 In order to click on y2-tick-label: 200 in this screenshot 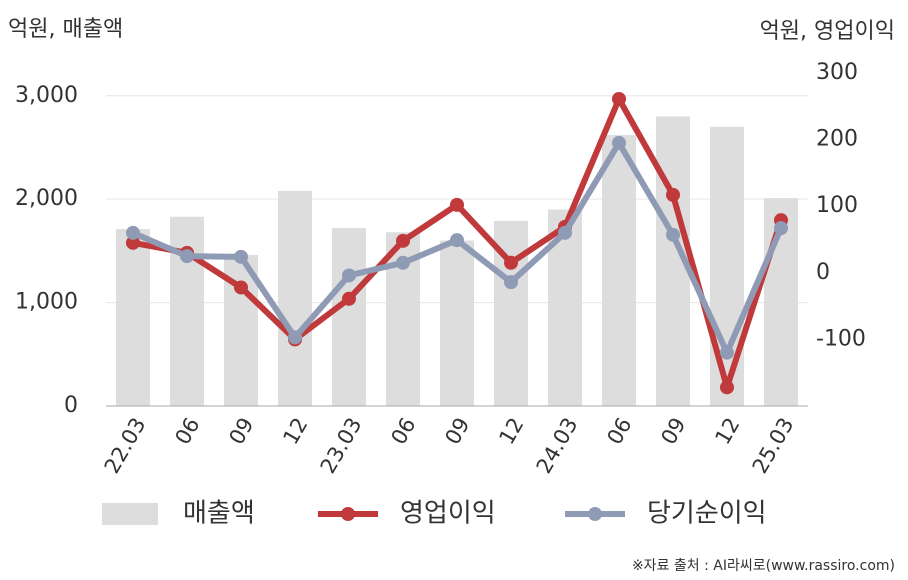, I will do `click(837, 139)`.